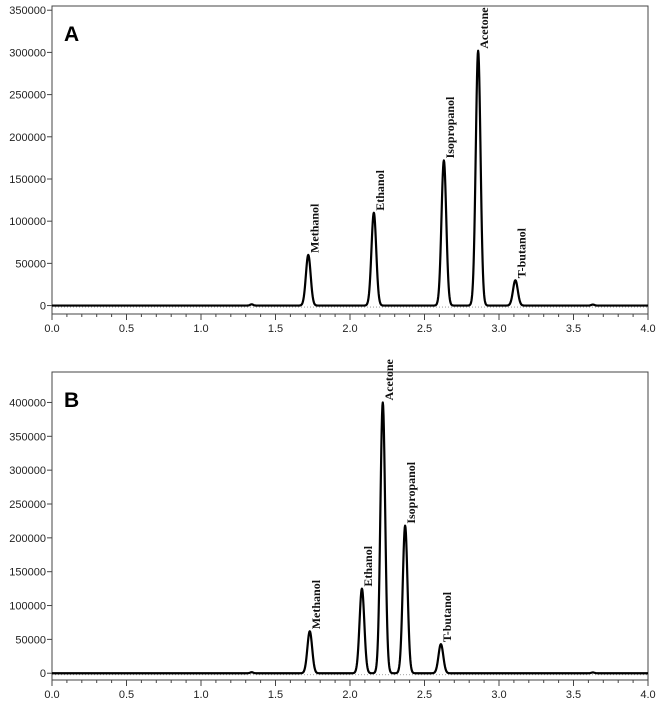 The height and width of the screenshot is (706, 657). I want to click on panel-label: A, so click(71, 34).